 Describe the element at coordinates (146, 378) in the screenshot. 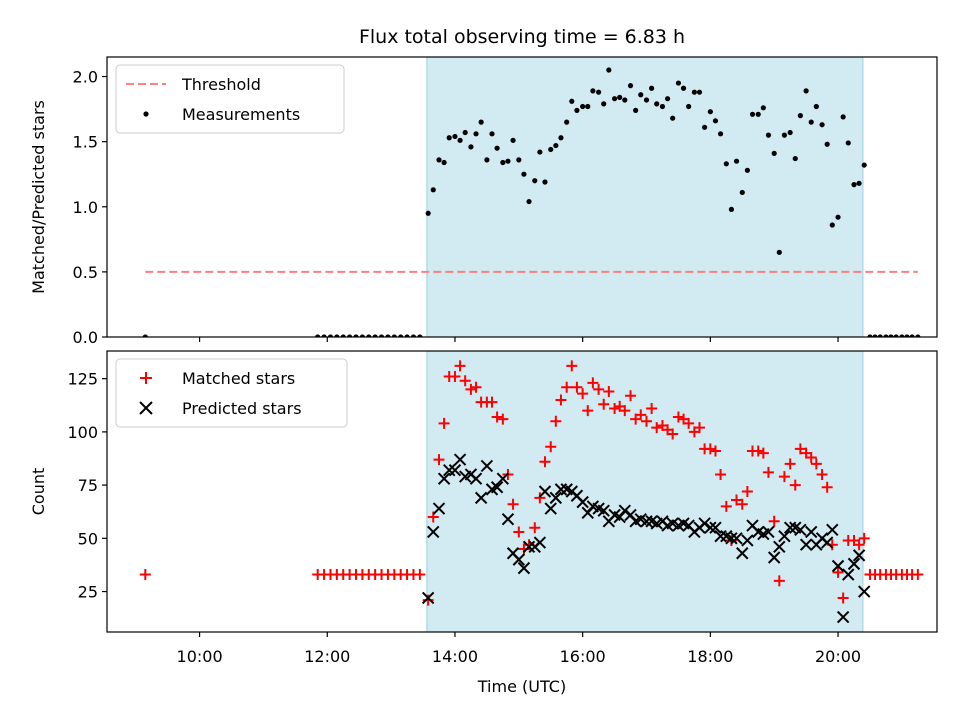

I see `legend-matched-swatch` at that location.